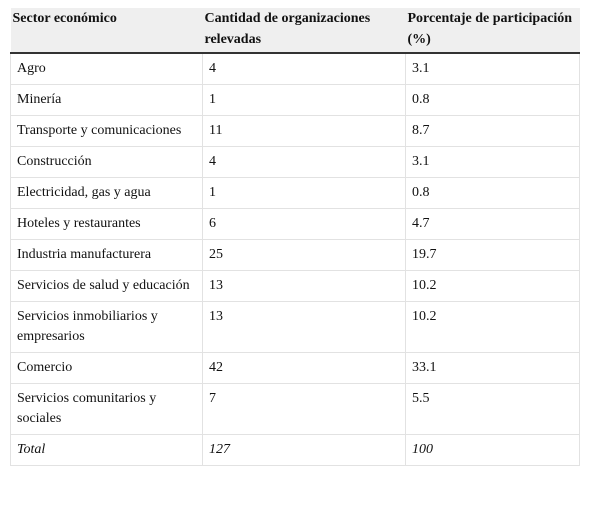  I want to click on table-row: Agro 4 3.1, so click(295, 68).